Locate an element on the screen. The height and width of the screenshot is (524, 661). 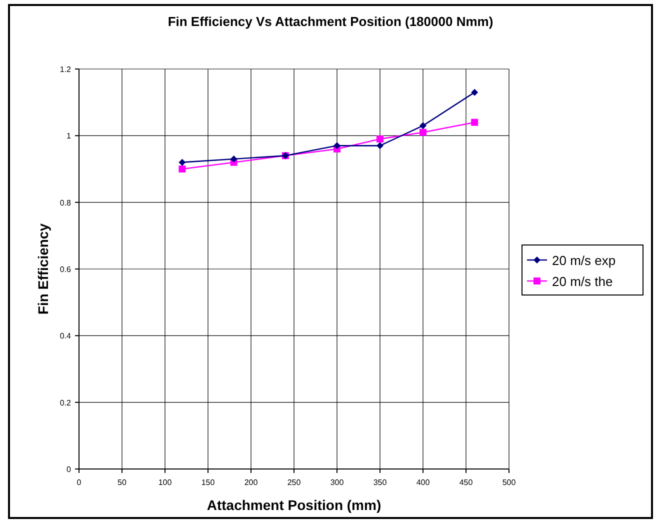
y-tick-label: 0.2 is located at coordinates (66, 403).